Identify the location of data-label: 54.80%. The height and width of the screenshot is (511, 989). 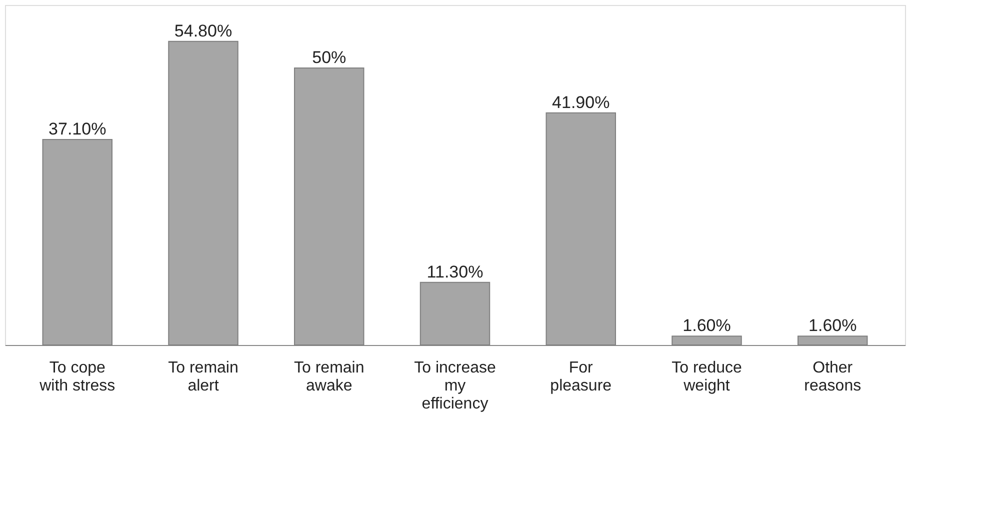
(203, 30).